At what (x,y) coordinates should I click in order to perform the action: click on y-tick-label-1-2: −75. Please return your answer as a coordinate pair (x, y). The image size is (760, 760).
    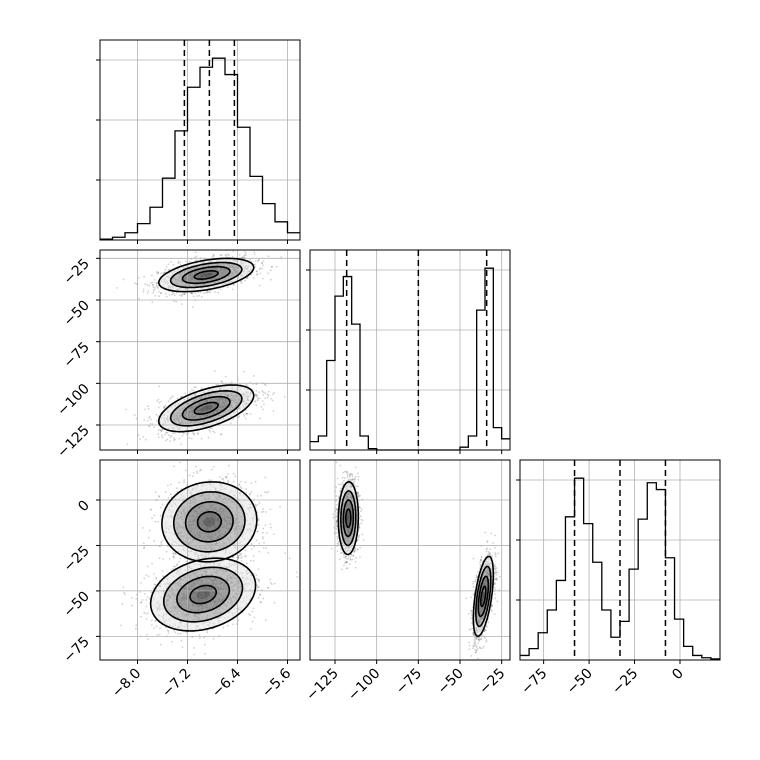
    Looking at the image, I should click on (77, 355).